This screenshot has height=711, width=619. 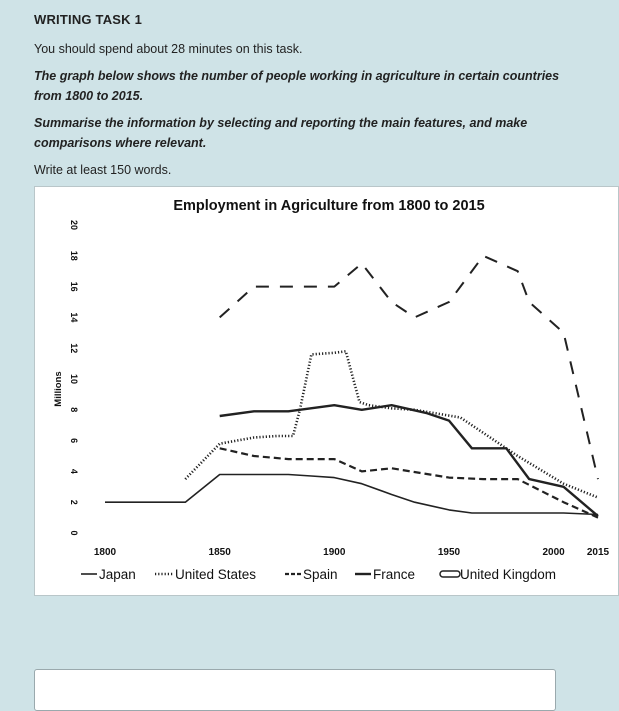 What do you see at coordinates (74, 471) in the screenshot?
I see `y-tick-label: 4` at bounding box center [74, 471].